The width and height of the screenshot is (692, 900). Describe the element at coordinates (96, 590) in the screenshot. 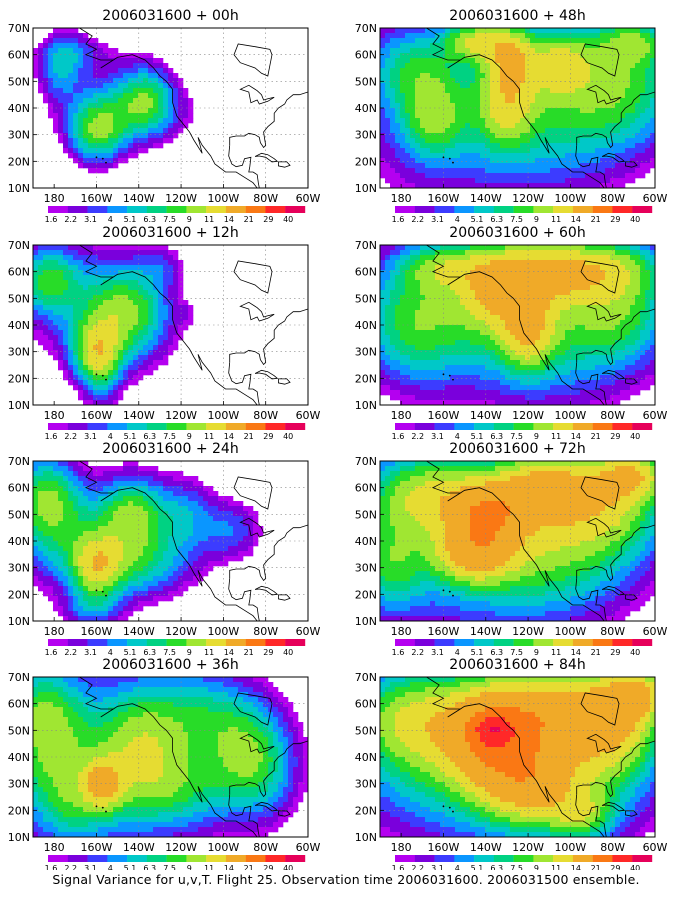

I see `island` at that location.